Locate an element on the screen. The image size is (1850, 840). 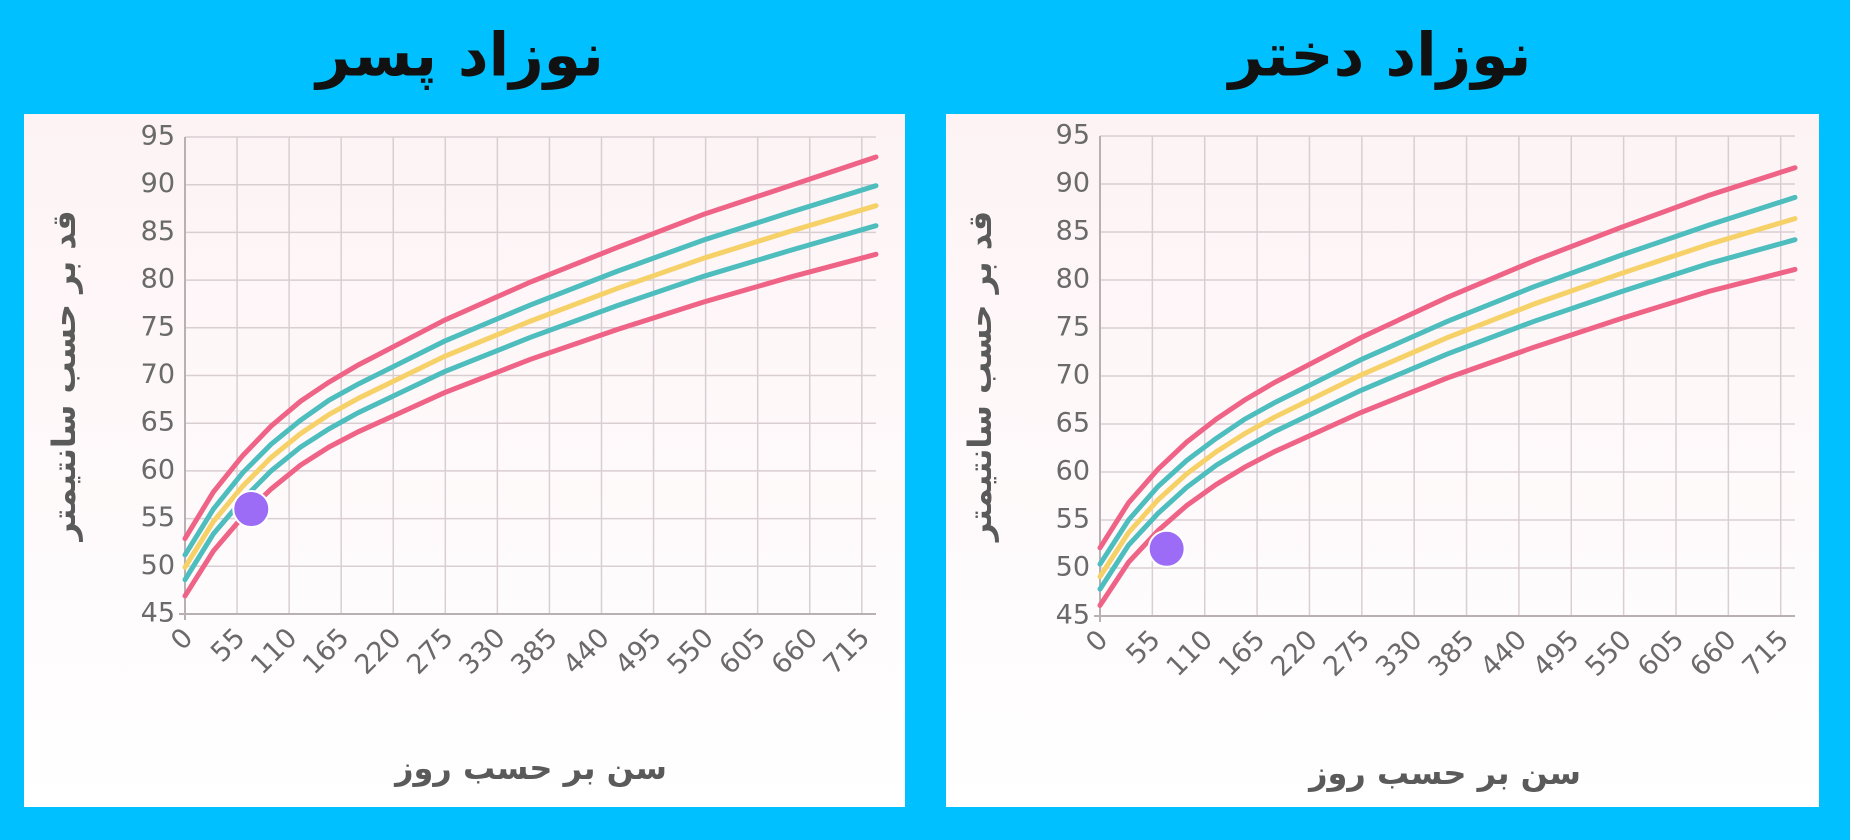
chart-title: نوزاد دختر is located at coordinates (1379, 56).